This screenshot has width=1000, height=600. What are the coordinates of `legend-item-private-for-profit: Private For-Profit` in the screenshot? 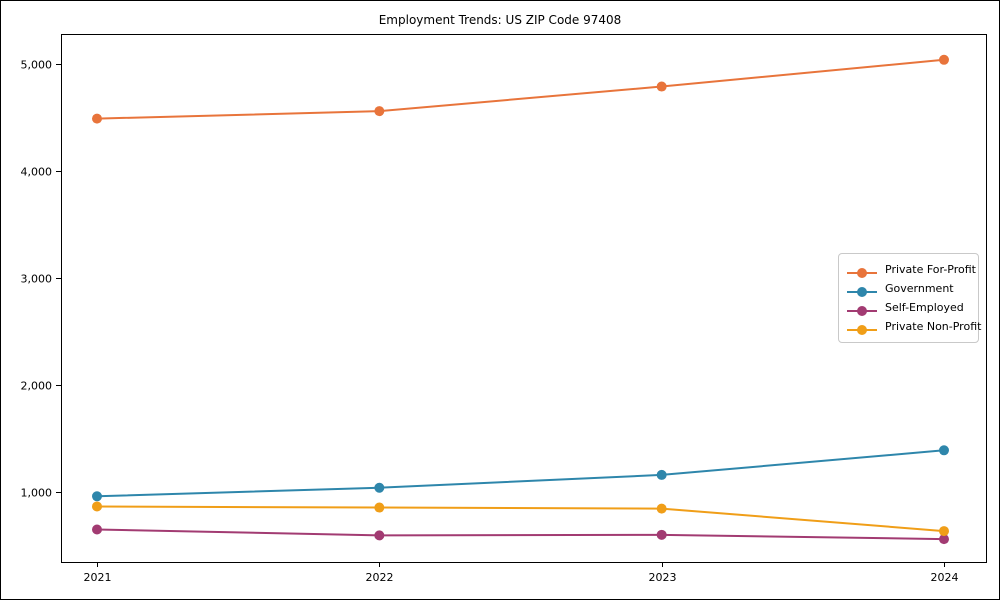 It's located at (911, 269).